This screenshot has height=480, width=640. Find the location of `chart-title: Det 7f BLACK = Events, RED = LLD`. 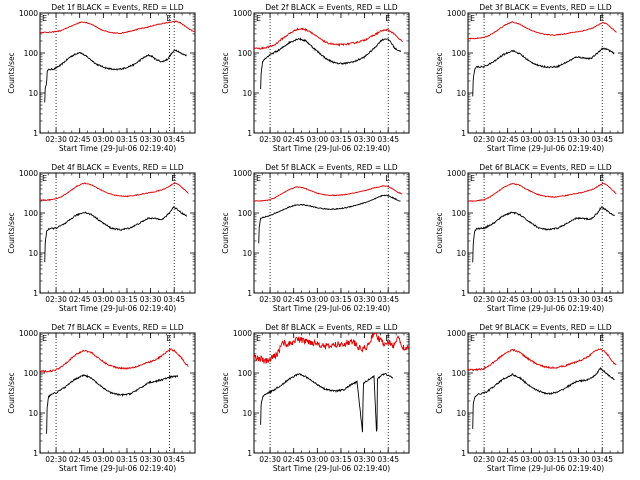

chart-title: Det 7f BLACK = Events, RED = LLD is located at coordinates (117, 327).